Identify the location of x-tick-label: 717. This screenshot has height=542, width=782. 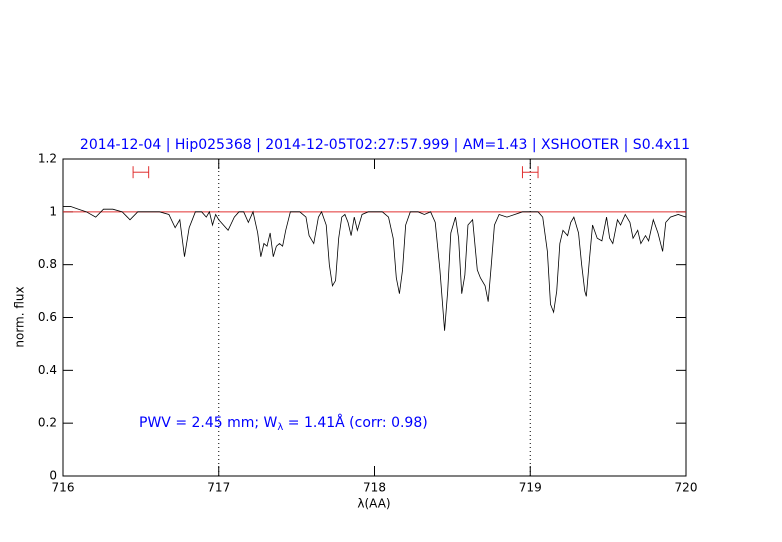
(218, 488).